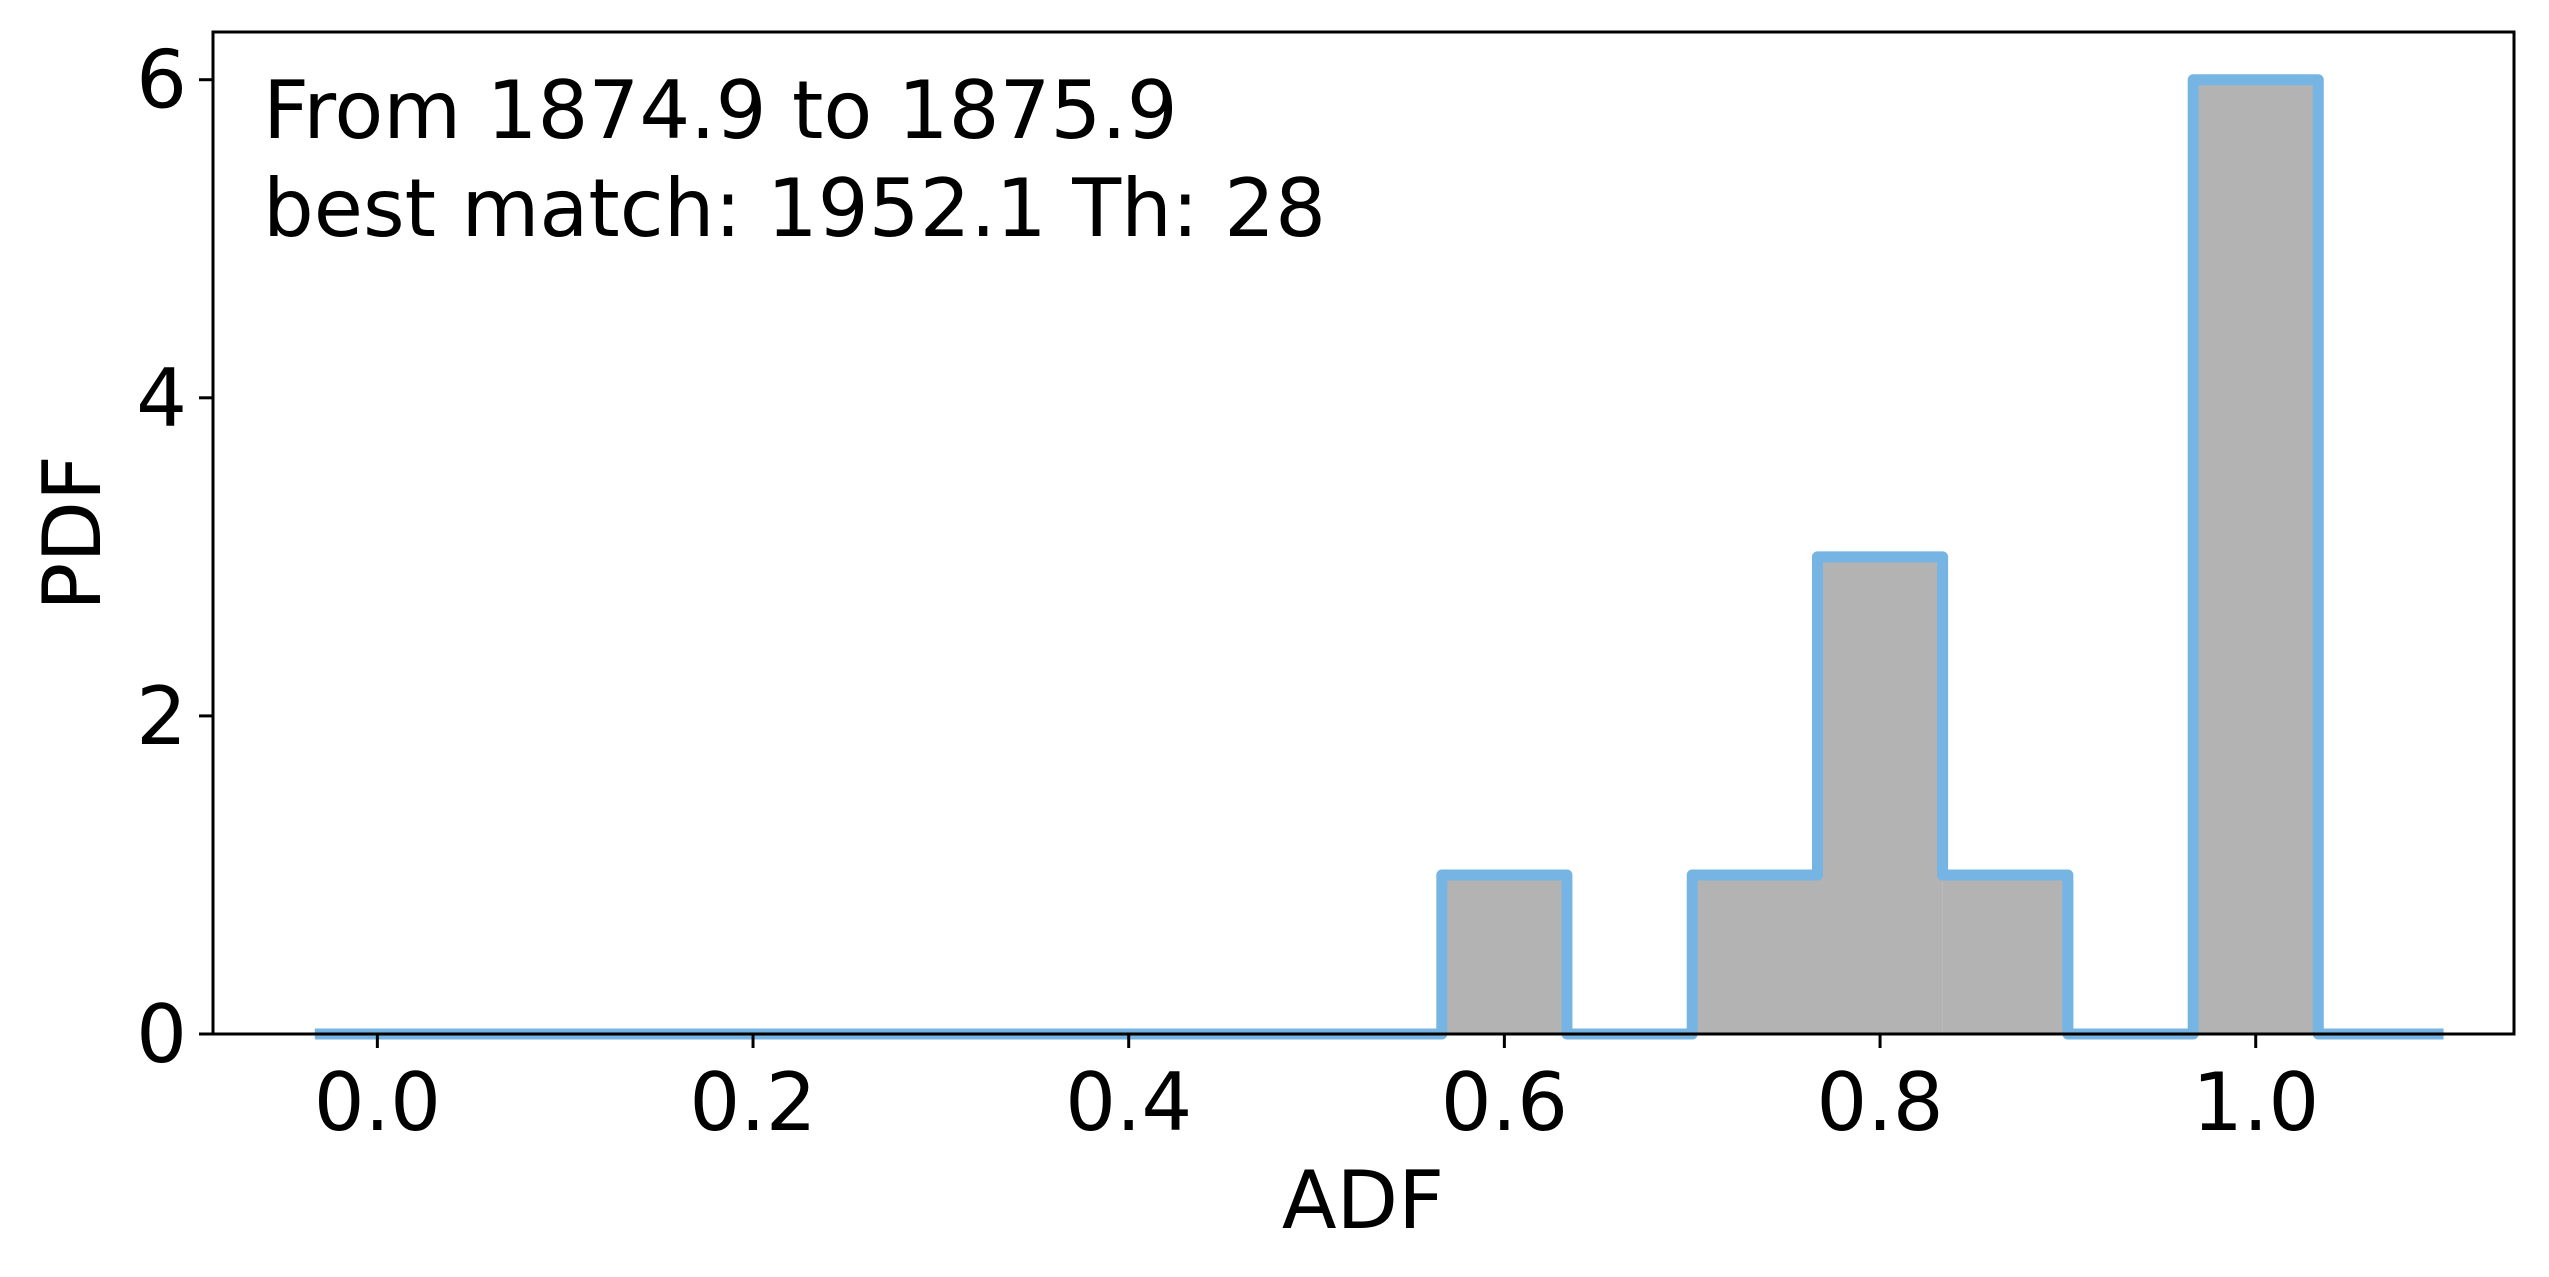 The height and width of the screenshot is (1277, 2549). I want to click on x-tick-label: 0.4, so click(1128, 1102).